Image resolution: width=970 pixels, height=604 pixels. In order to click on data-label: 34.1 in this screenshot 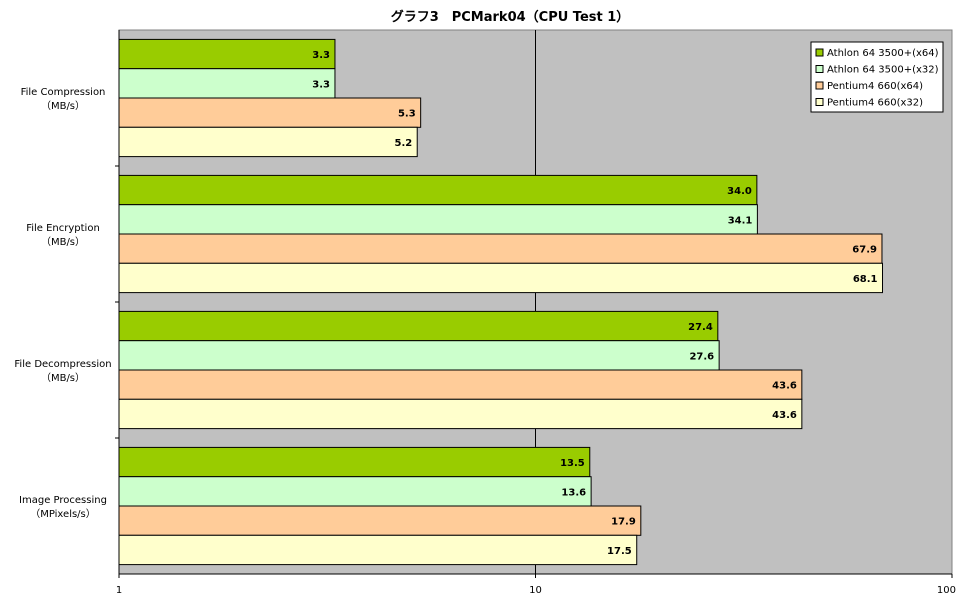, I will do `click(740, 220)`.